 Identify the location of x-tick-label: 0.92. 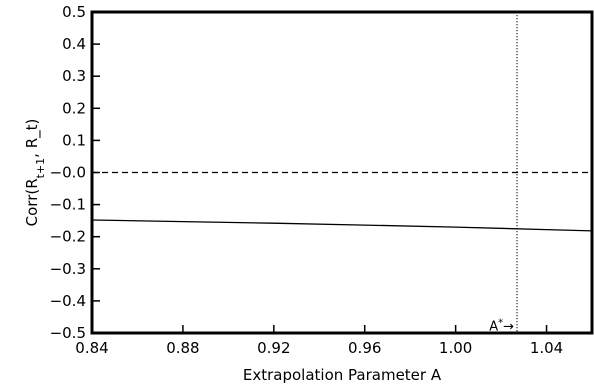
(273, 348).